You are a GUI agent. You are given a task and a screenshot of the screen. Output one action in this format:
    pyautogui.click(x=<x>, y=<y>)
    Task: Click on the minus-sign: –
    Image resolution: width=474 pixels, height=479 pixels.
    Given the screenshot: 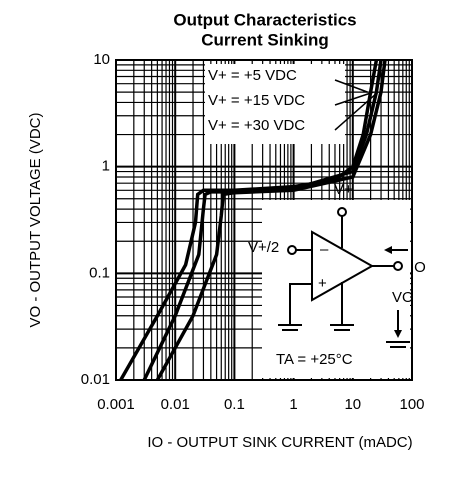 What is the action you would take?
    pyautogui.click(x=324, y=249)
    